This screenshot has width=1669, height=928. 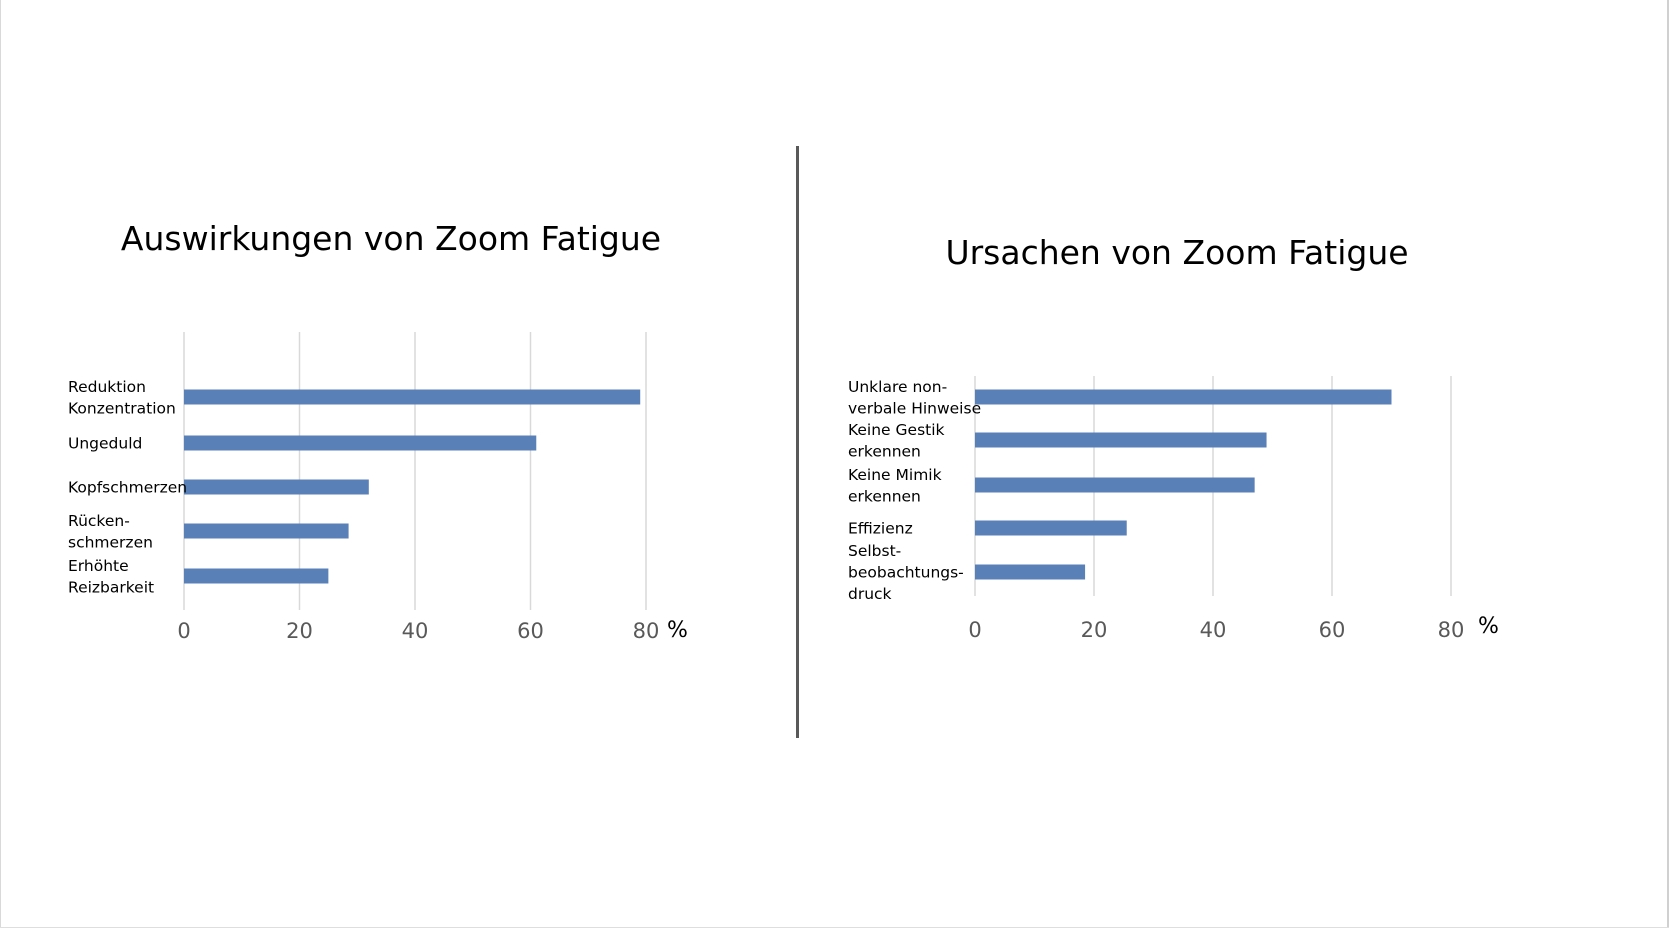 I want to click on category-label-line: schmerzen, so click(x=110, y=542).